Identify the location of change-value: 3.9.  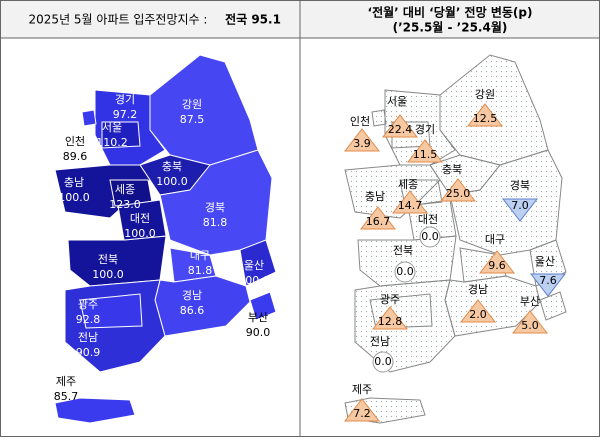
(362, 143).